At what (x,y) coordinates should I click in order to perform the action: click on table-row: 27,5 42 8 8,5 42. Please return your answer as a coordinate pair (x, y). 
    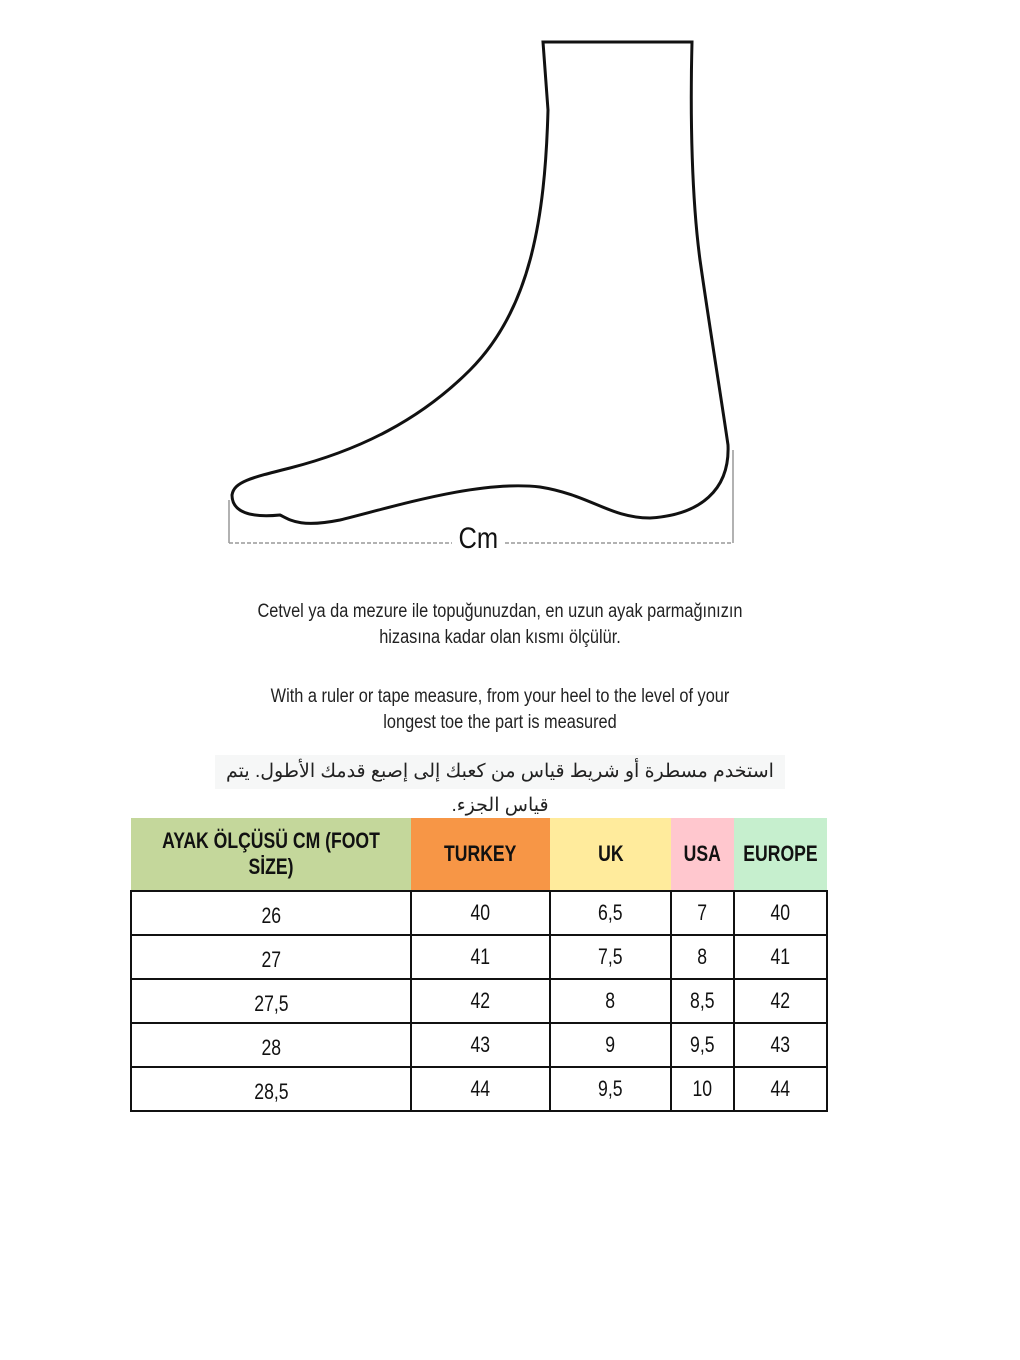
    Looking at the image, I should click on (479, 1001).